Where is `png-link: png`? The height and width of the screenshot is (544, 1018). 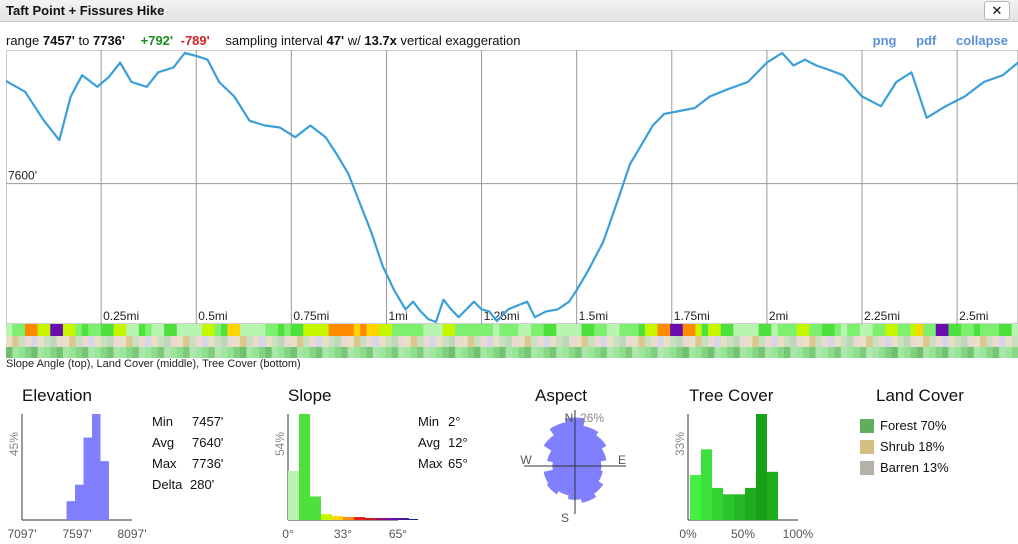
png-link: png is located at coordinates (884, 40).